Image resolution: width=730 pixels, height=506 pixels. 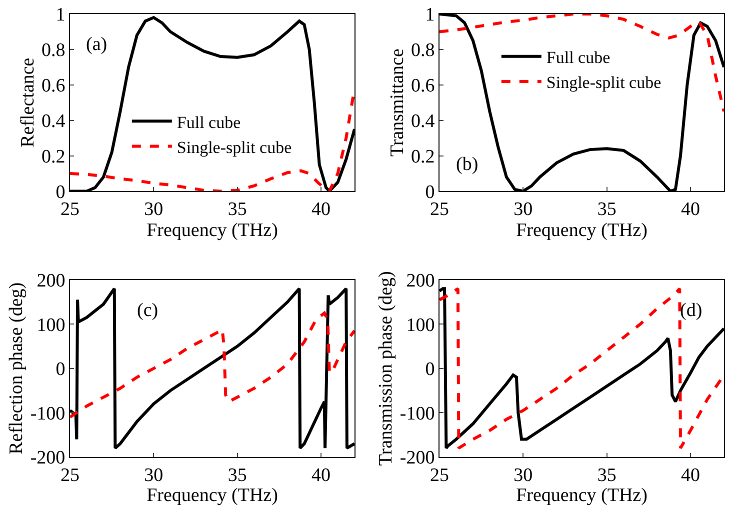 What do you see at coordinates (97, 44) in the screenshot?
I see `annotation: (a)` at bounding box center [97, 44].